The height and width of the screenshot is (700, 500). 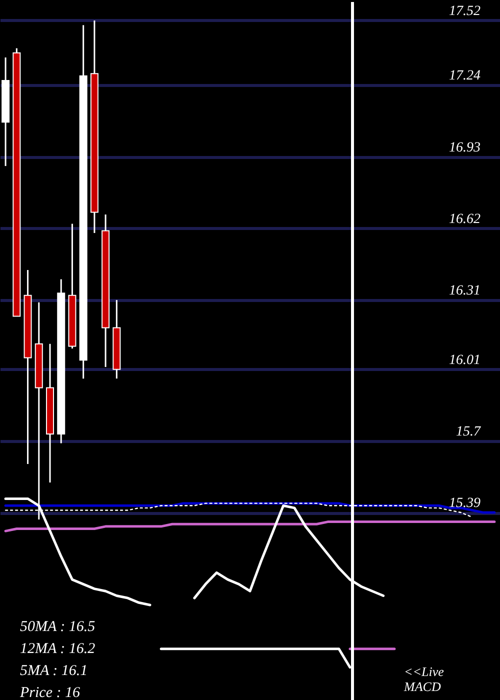 What do you see at coordinates (54, 671) in the screenshot?
I see `annotation: 5MA : 16.1` at bounding box center [54, 671].